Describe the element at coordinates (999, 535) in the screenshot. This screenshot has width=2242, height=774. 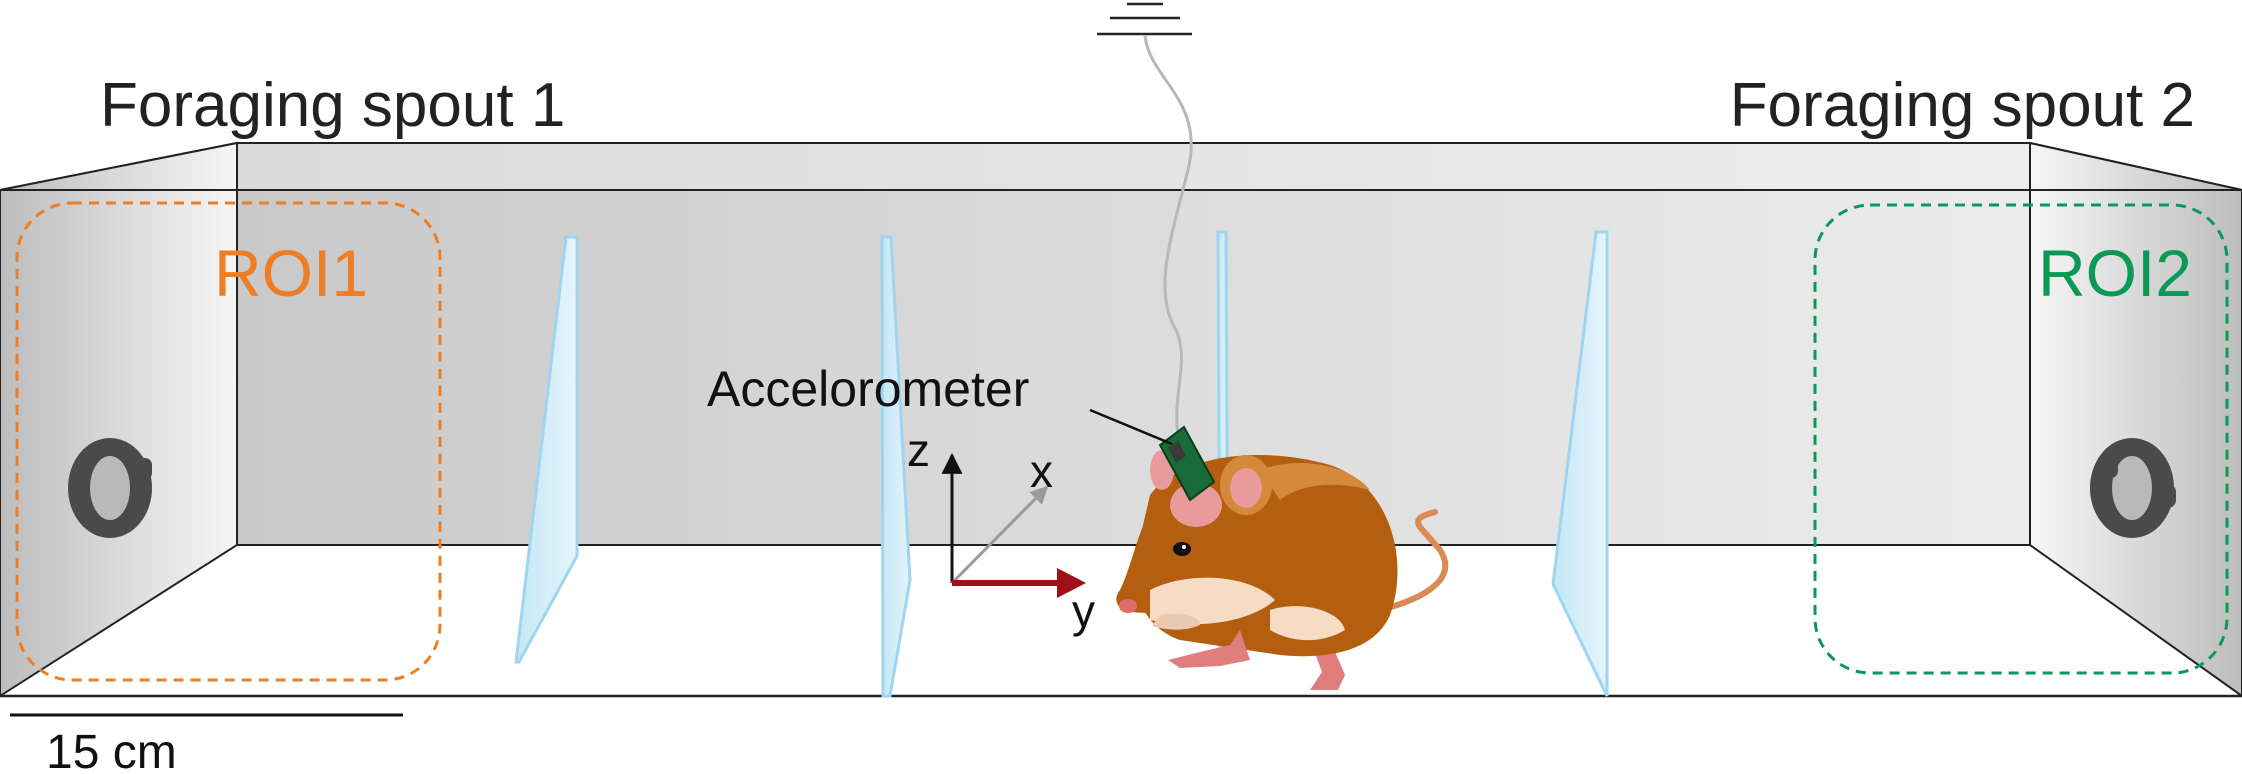
I see `x-axis-arrow` at that location.